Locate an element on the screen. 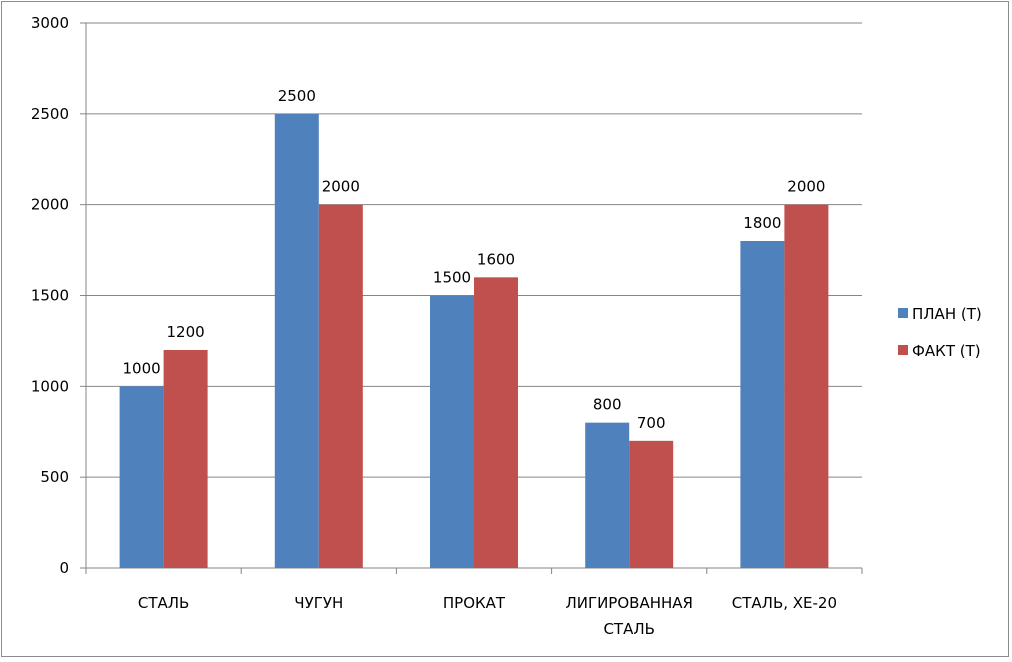  y-tick-label: 2500 is located at coordinates (50, 114).